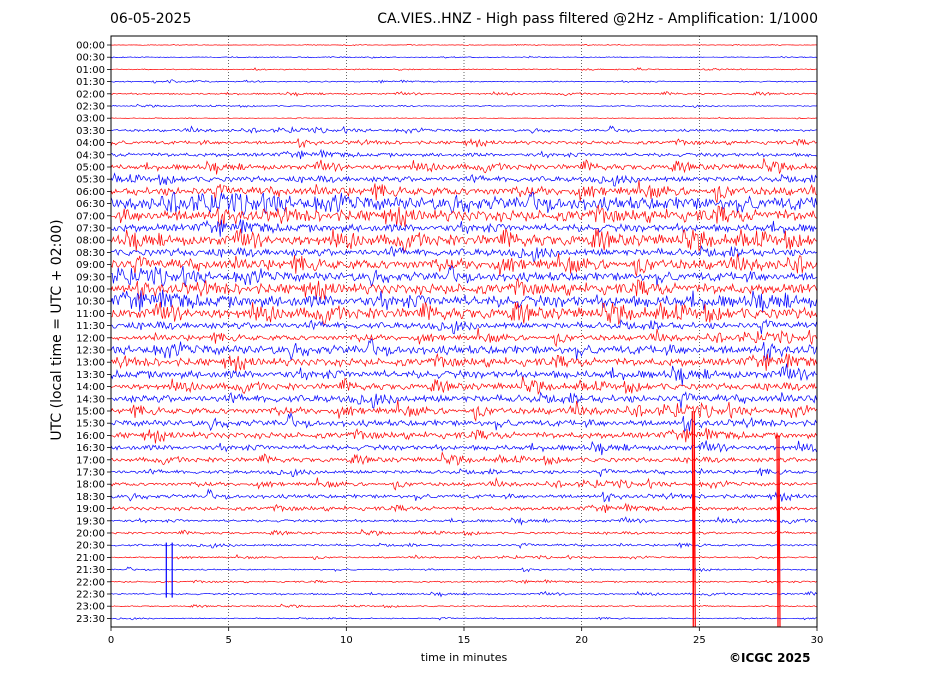 The width and height of the screenshot is (927, 696). I want to click on y-tick-label: 15:30, so click(90, 424).